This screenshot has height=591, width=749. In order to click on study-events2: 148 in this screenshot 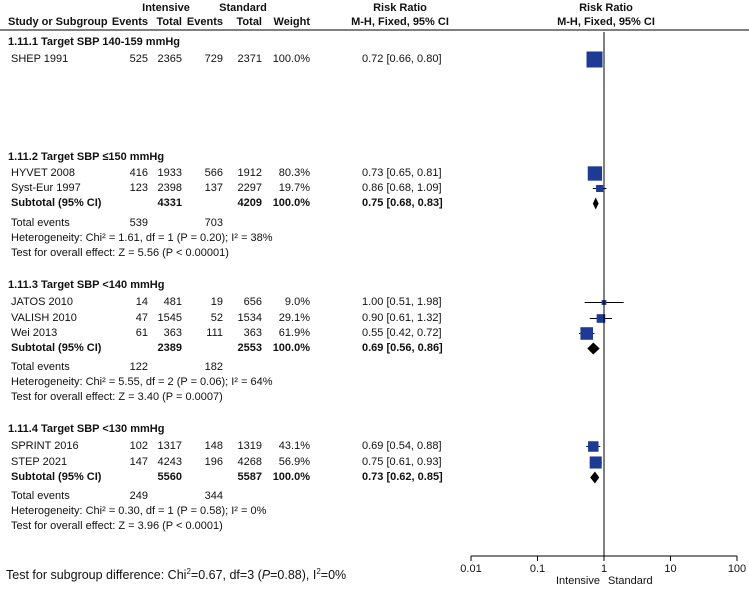, I will do `click(213, 446)`.